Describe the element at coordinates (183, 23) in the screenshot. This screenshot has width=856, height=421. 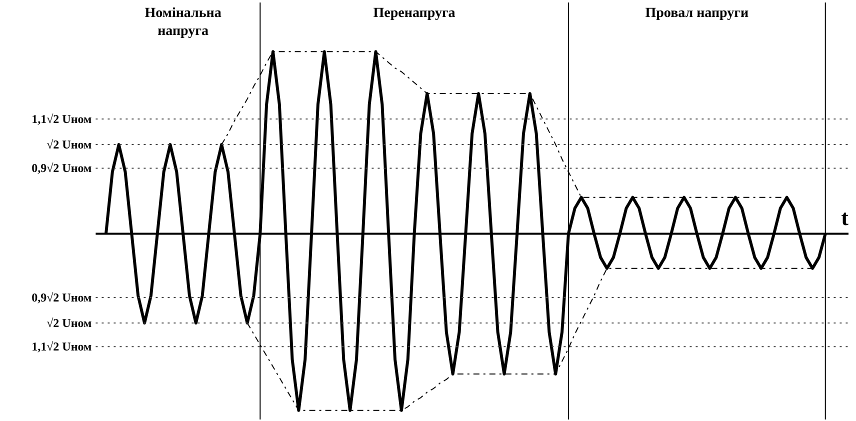
I see `text: Номінальна напруга` at that location.